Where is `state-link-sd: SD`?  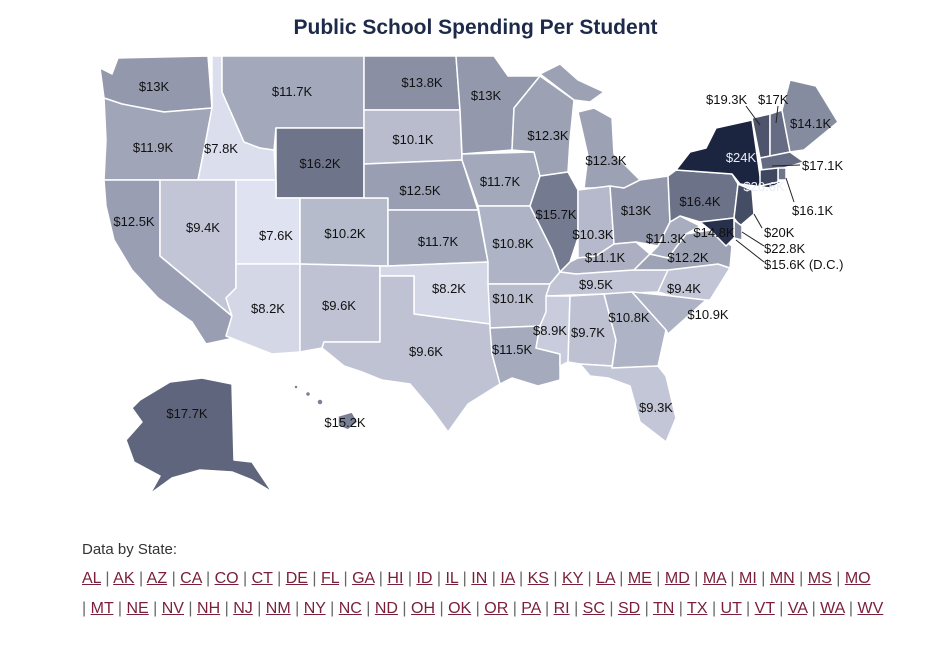 state-link-sd: SD is located at coordinates (629, 608).